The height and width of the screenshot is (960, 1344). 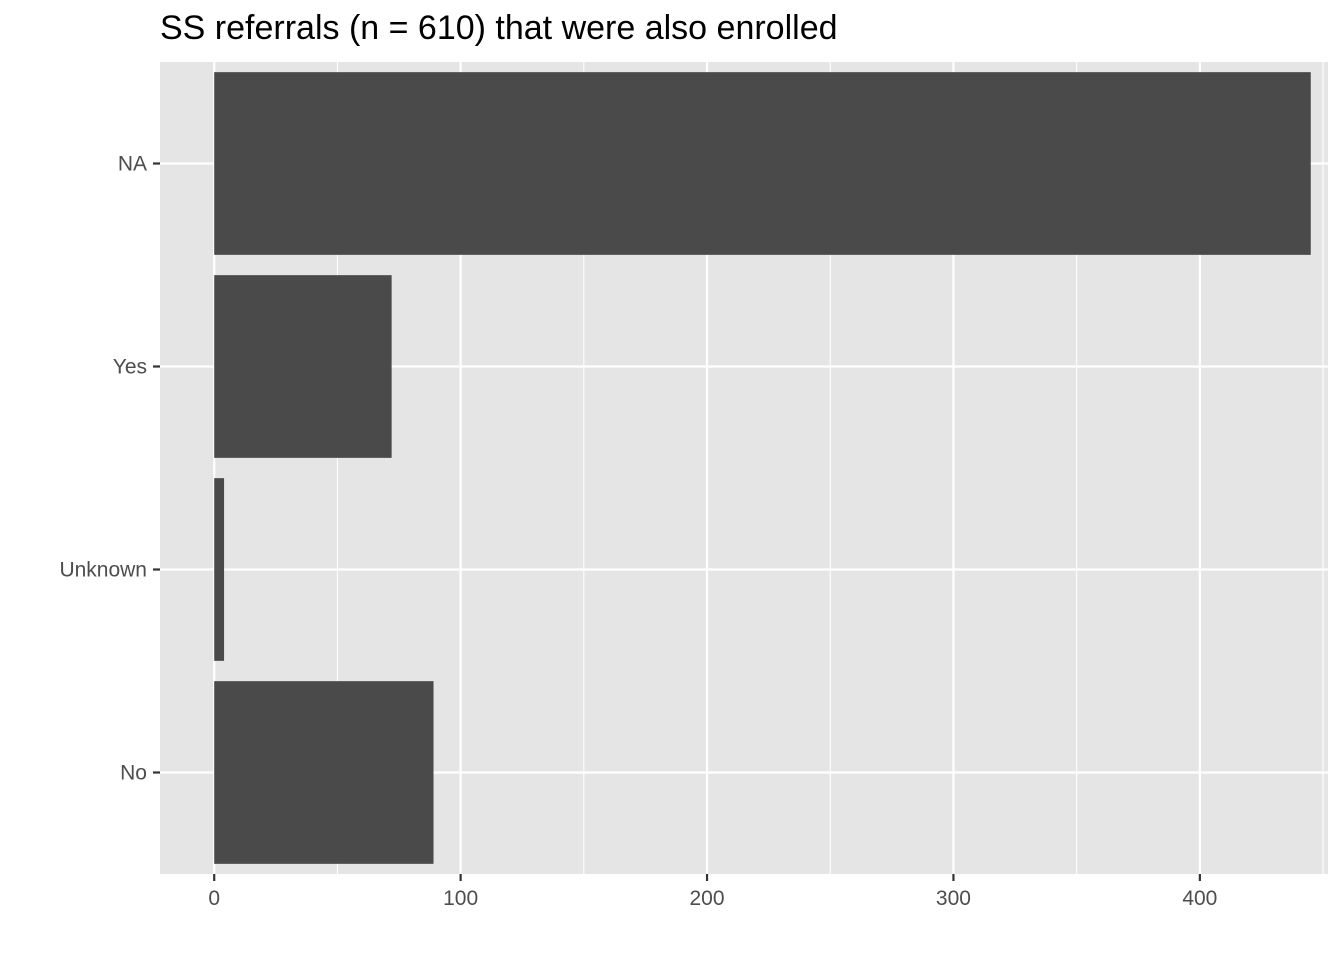 What do you see at coordinates (303, 366) in the screenshot?
I see `bar-yes` at bounding box center [303, 366].